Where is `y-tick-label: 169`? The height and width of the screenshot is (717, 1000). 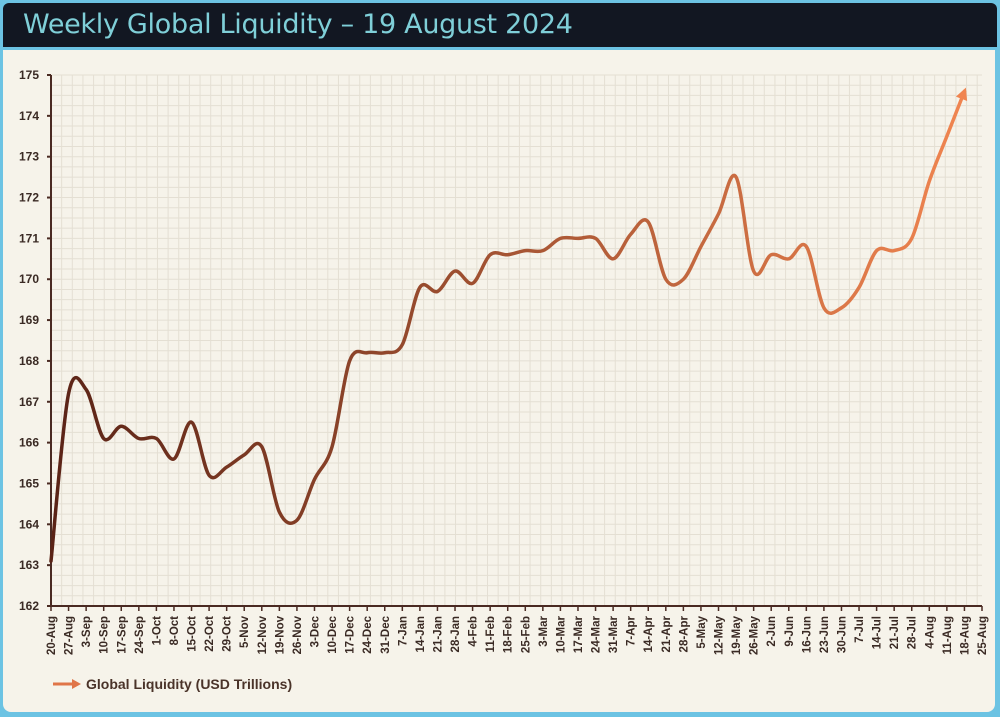
y-tick-label: 169 is located at coordinates (29, 320).